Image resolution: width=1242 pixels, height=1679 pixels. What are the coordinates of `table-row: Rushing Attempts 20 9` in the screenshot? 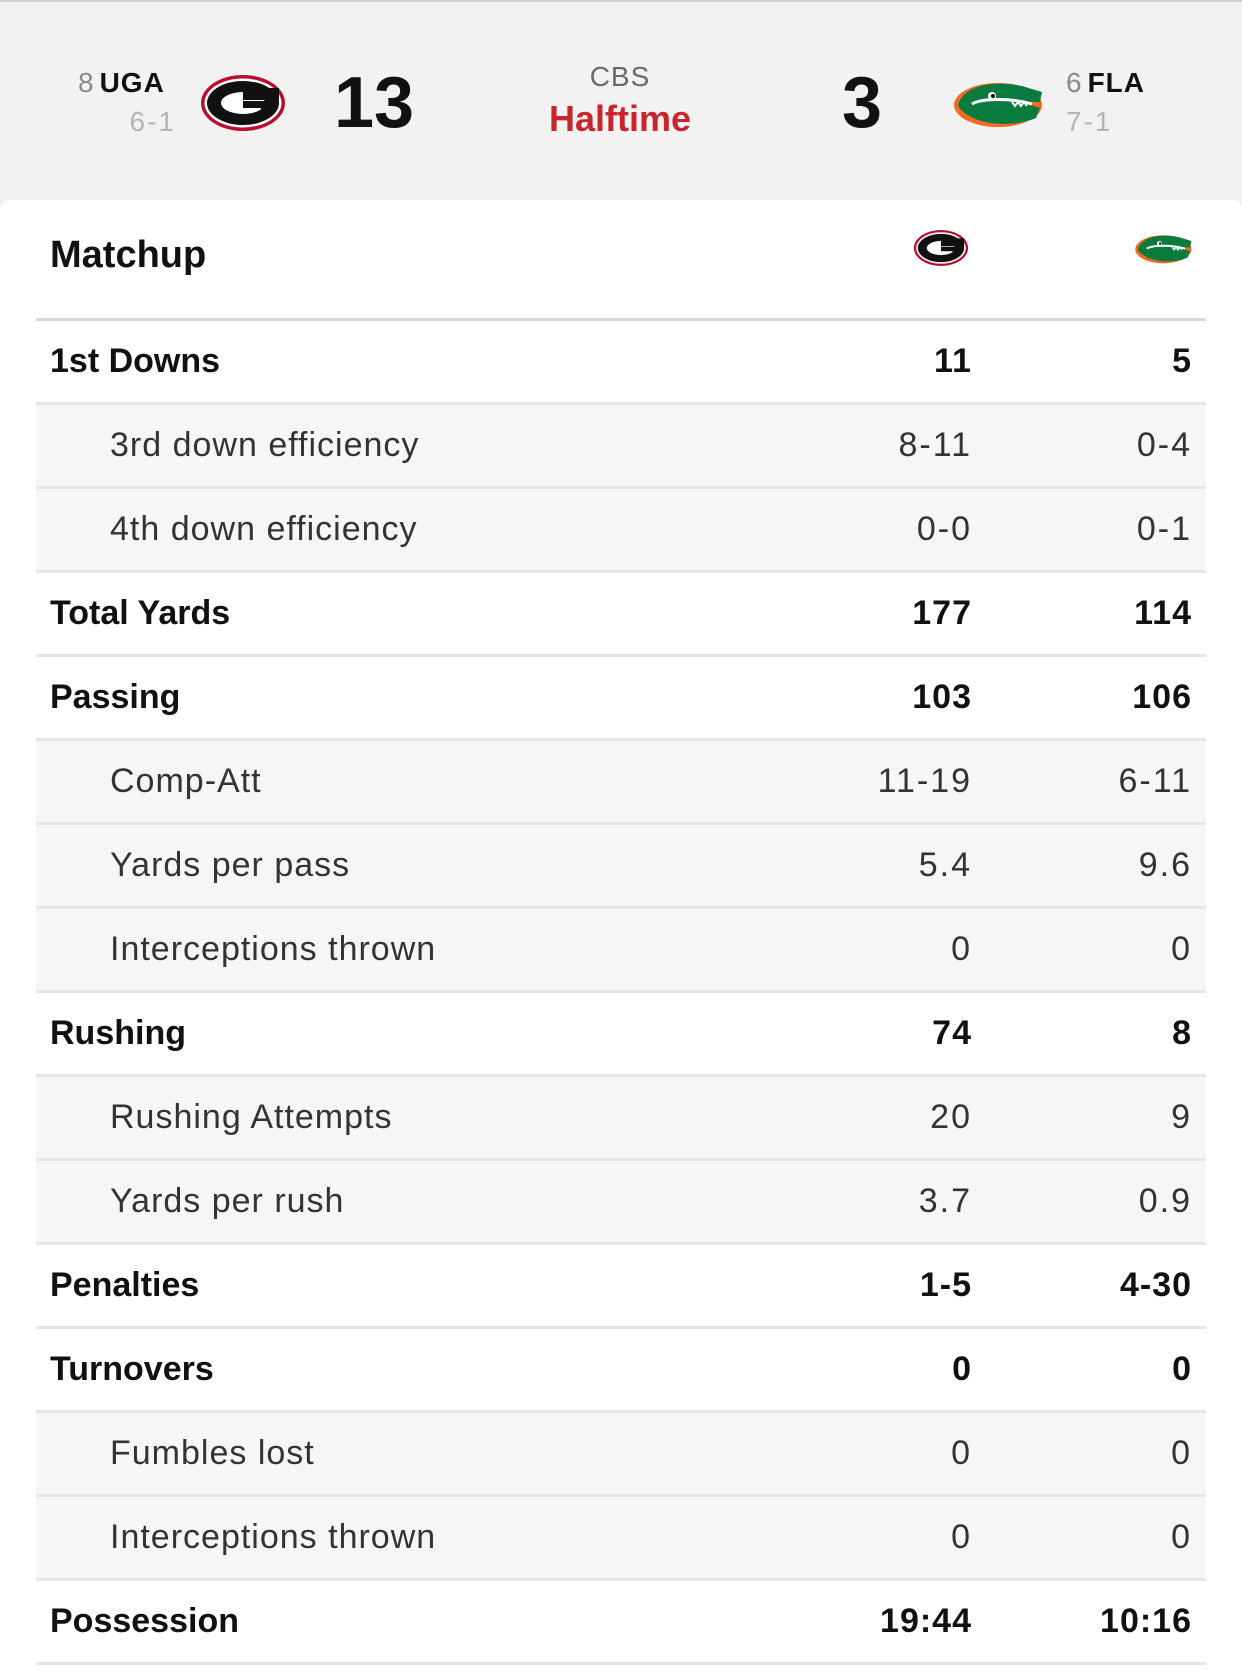 It's located at (621, 1119).